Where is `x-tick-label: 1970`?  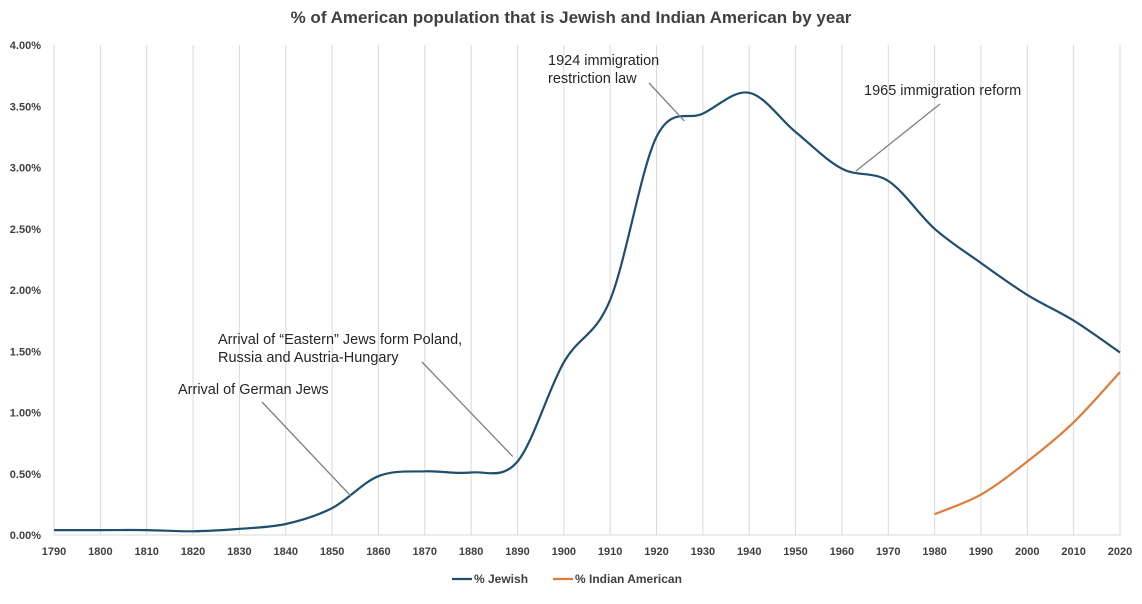
x-tick-label: 1970 is located at coordinates (888, 552).